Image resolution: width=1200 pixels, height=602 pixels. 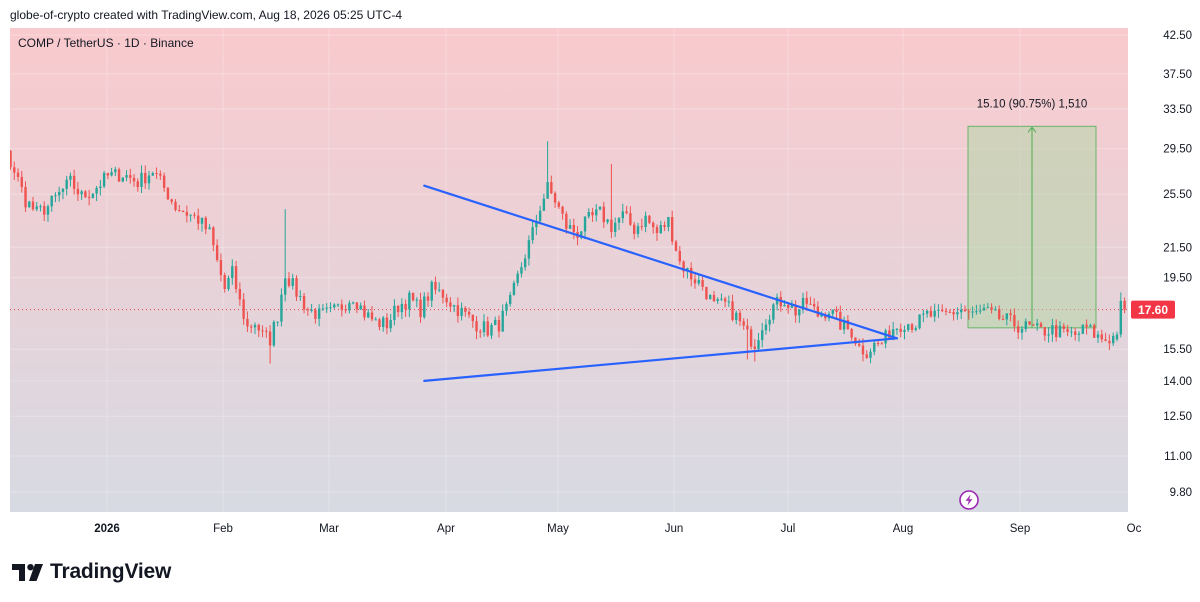 What do you see at coordinates (91, 572) in the screenshot?
I see `tradingview-brand: TradingView` at bounding box center [91, 572].